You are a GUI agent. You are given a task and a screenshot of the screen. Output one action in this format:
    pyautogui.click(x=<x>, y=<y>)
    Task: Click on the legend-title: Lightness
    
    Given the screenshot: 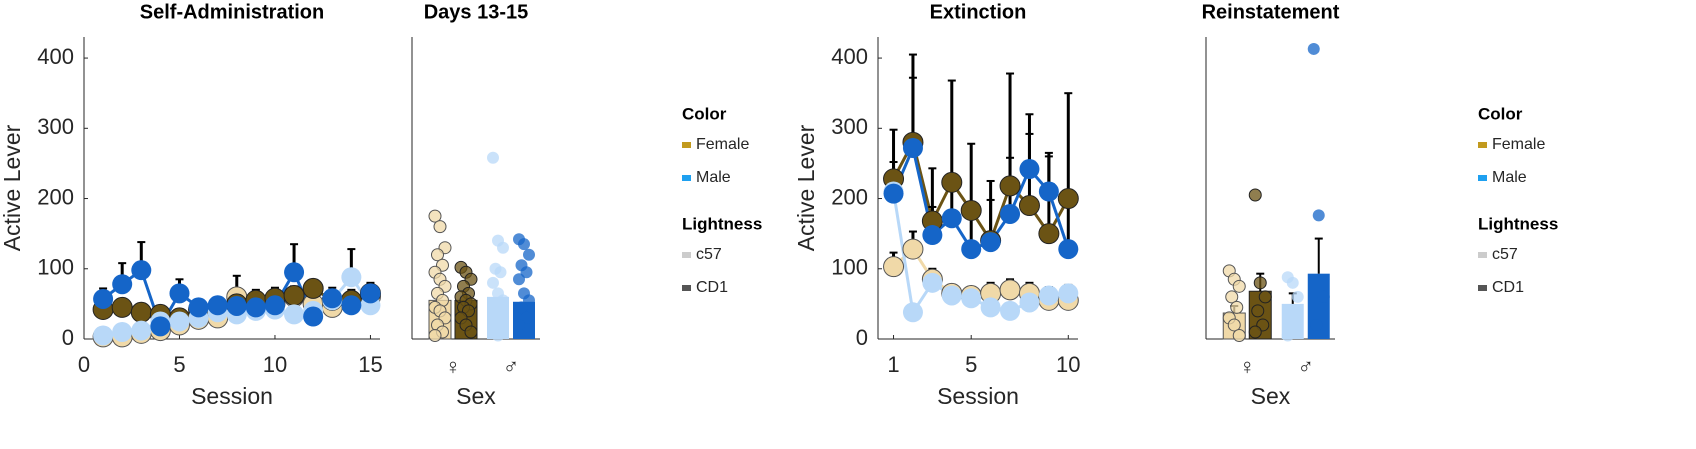 What is the action you would take?
    pyautogui.click(x=1518, y=223)
    